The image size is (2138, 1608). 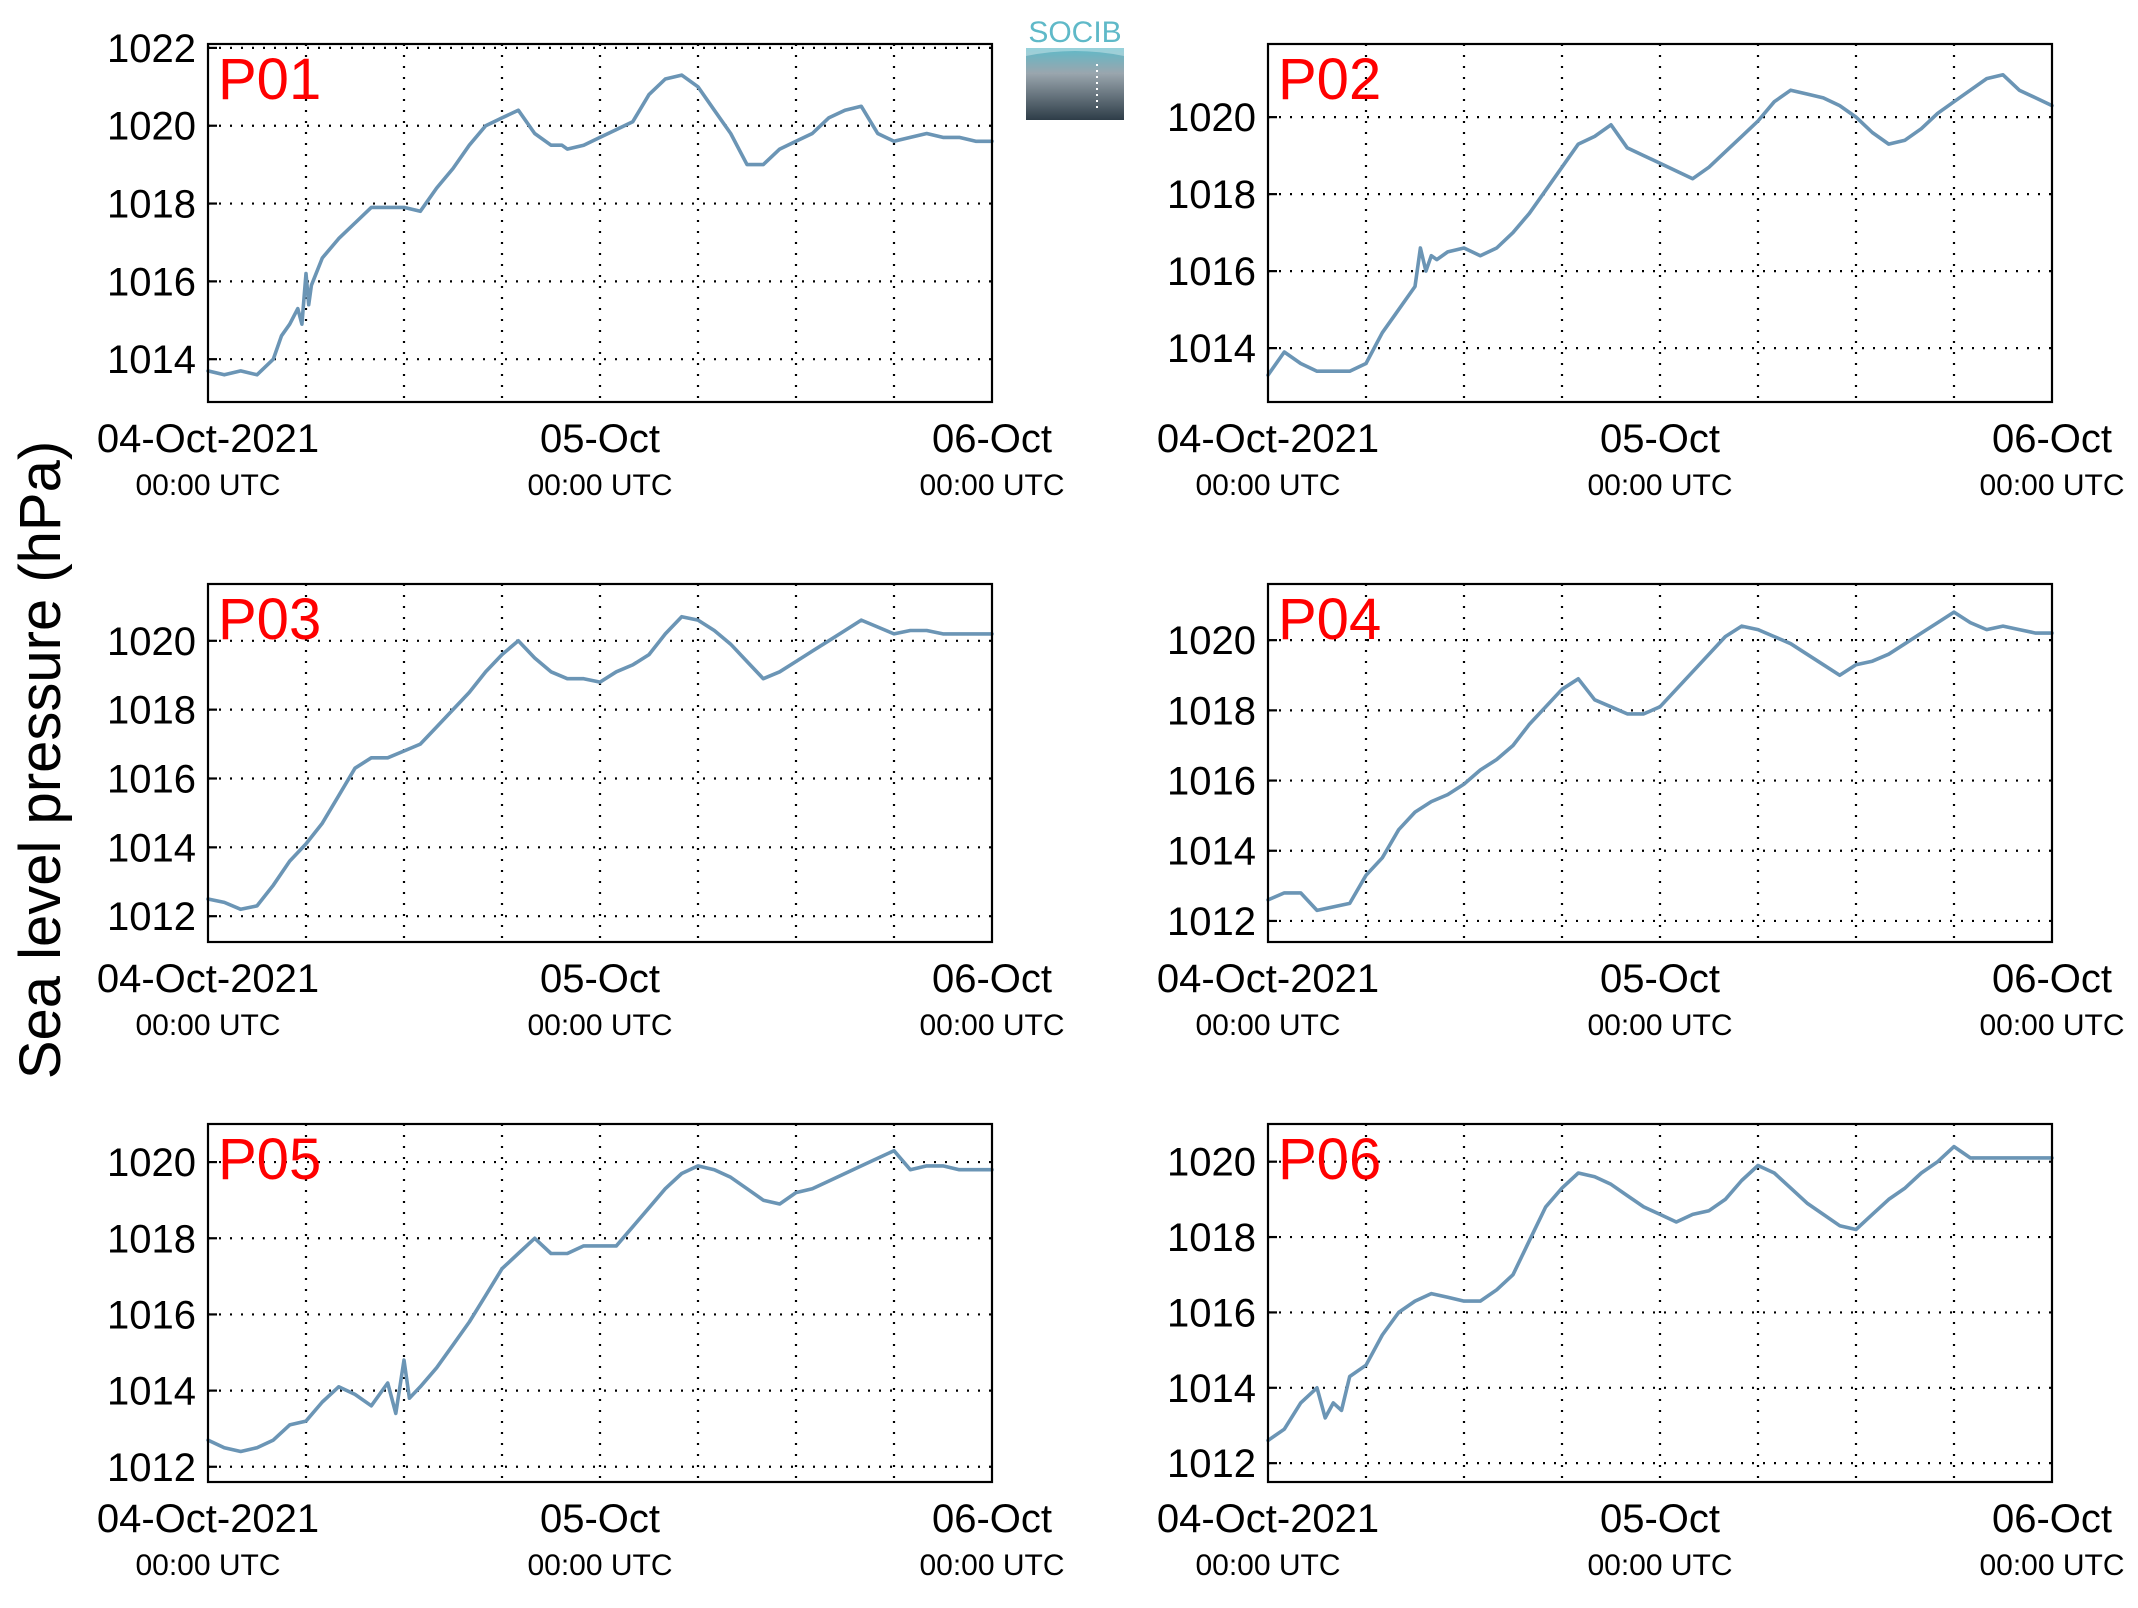 I want to click on panel-label: P01, so click(x=269, y=79).